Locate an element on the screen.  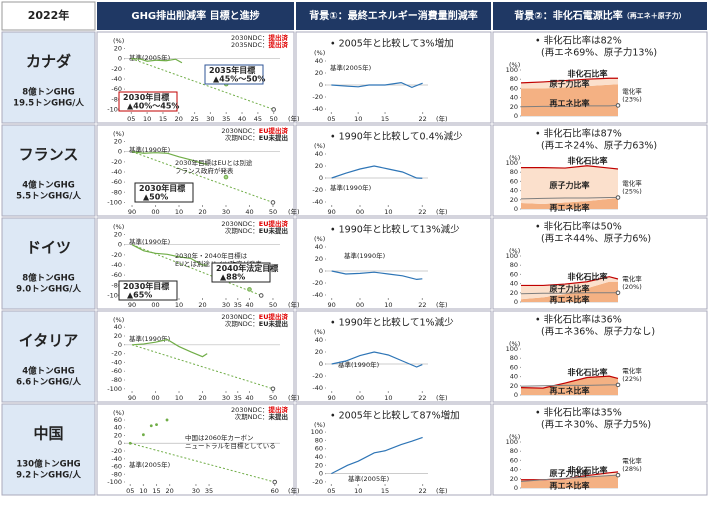
base-label: 基準(1990年) is located at coordinates (149, 338).